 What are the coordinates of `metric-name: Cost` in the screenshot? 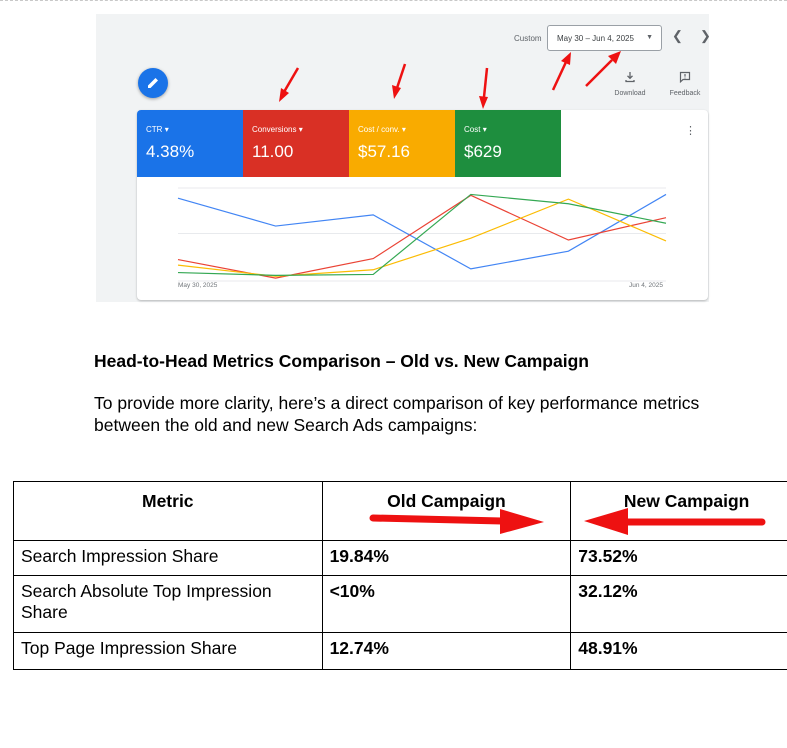 It's located at (472, 129).